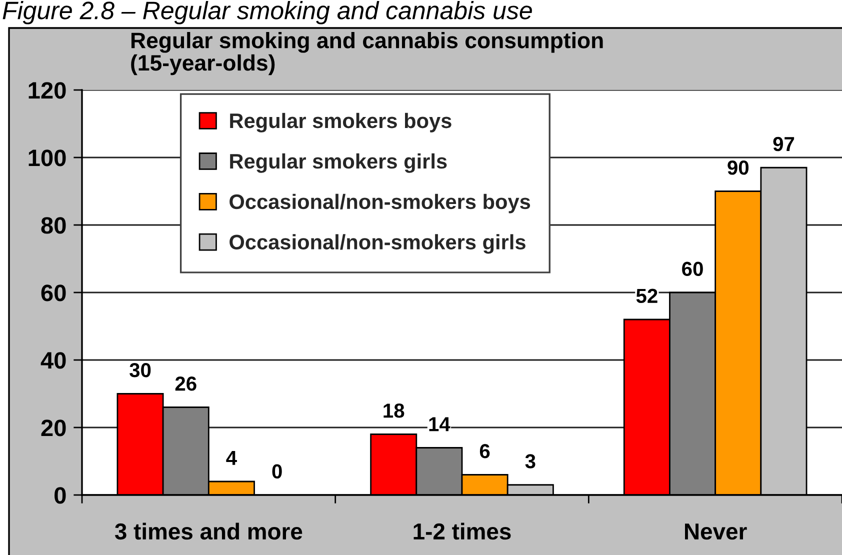 This screenshot has width=842, height=555. Describe the element at coordinates (738, 167) in the screenshot. I see `data-label: 90` at that location.